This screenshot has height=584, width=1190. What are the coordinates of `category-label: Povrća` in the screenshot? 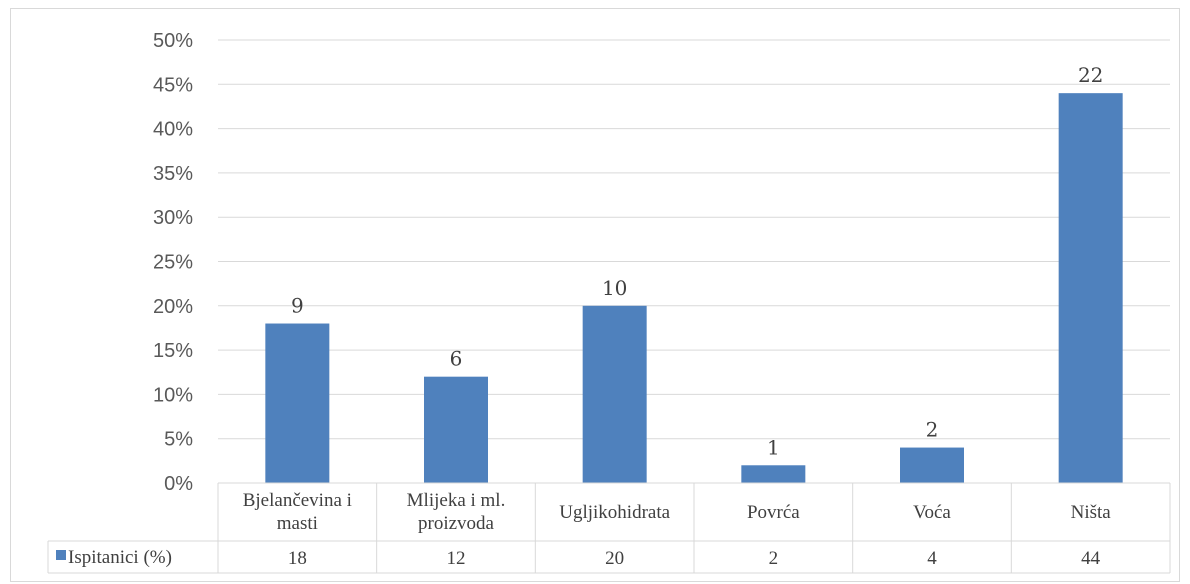 It's located at (773, 512).